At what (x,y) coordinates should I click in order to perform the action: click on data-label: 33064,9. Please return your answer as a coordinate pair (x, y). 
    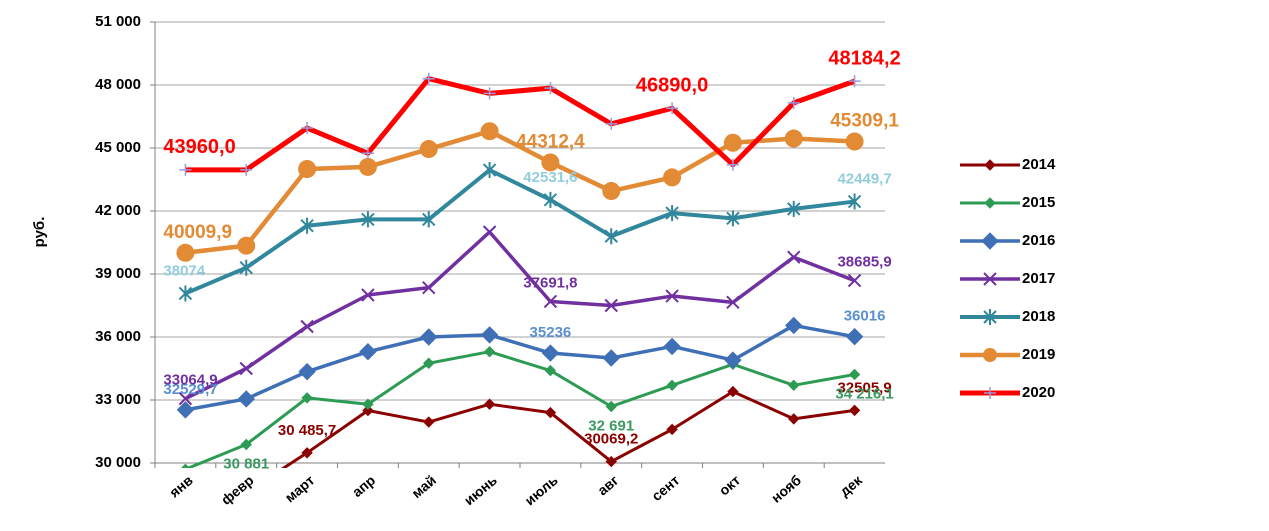
    Looking at the image, I should click on (190, 380).